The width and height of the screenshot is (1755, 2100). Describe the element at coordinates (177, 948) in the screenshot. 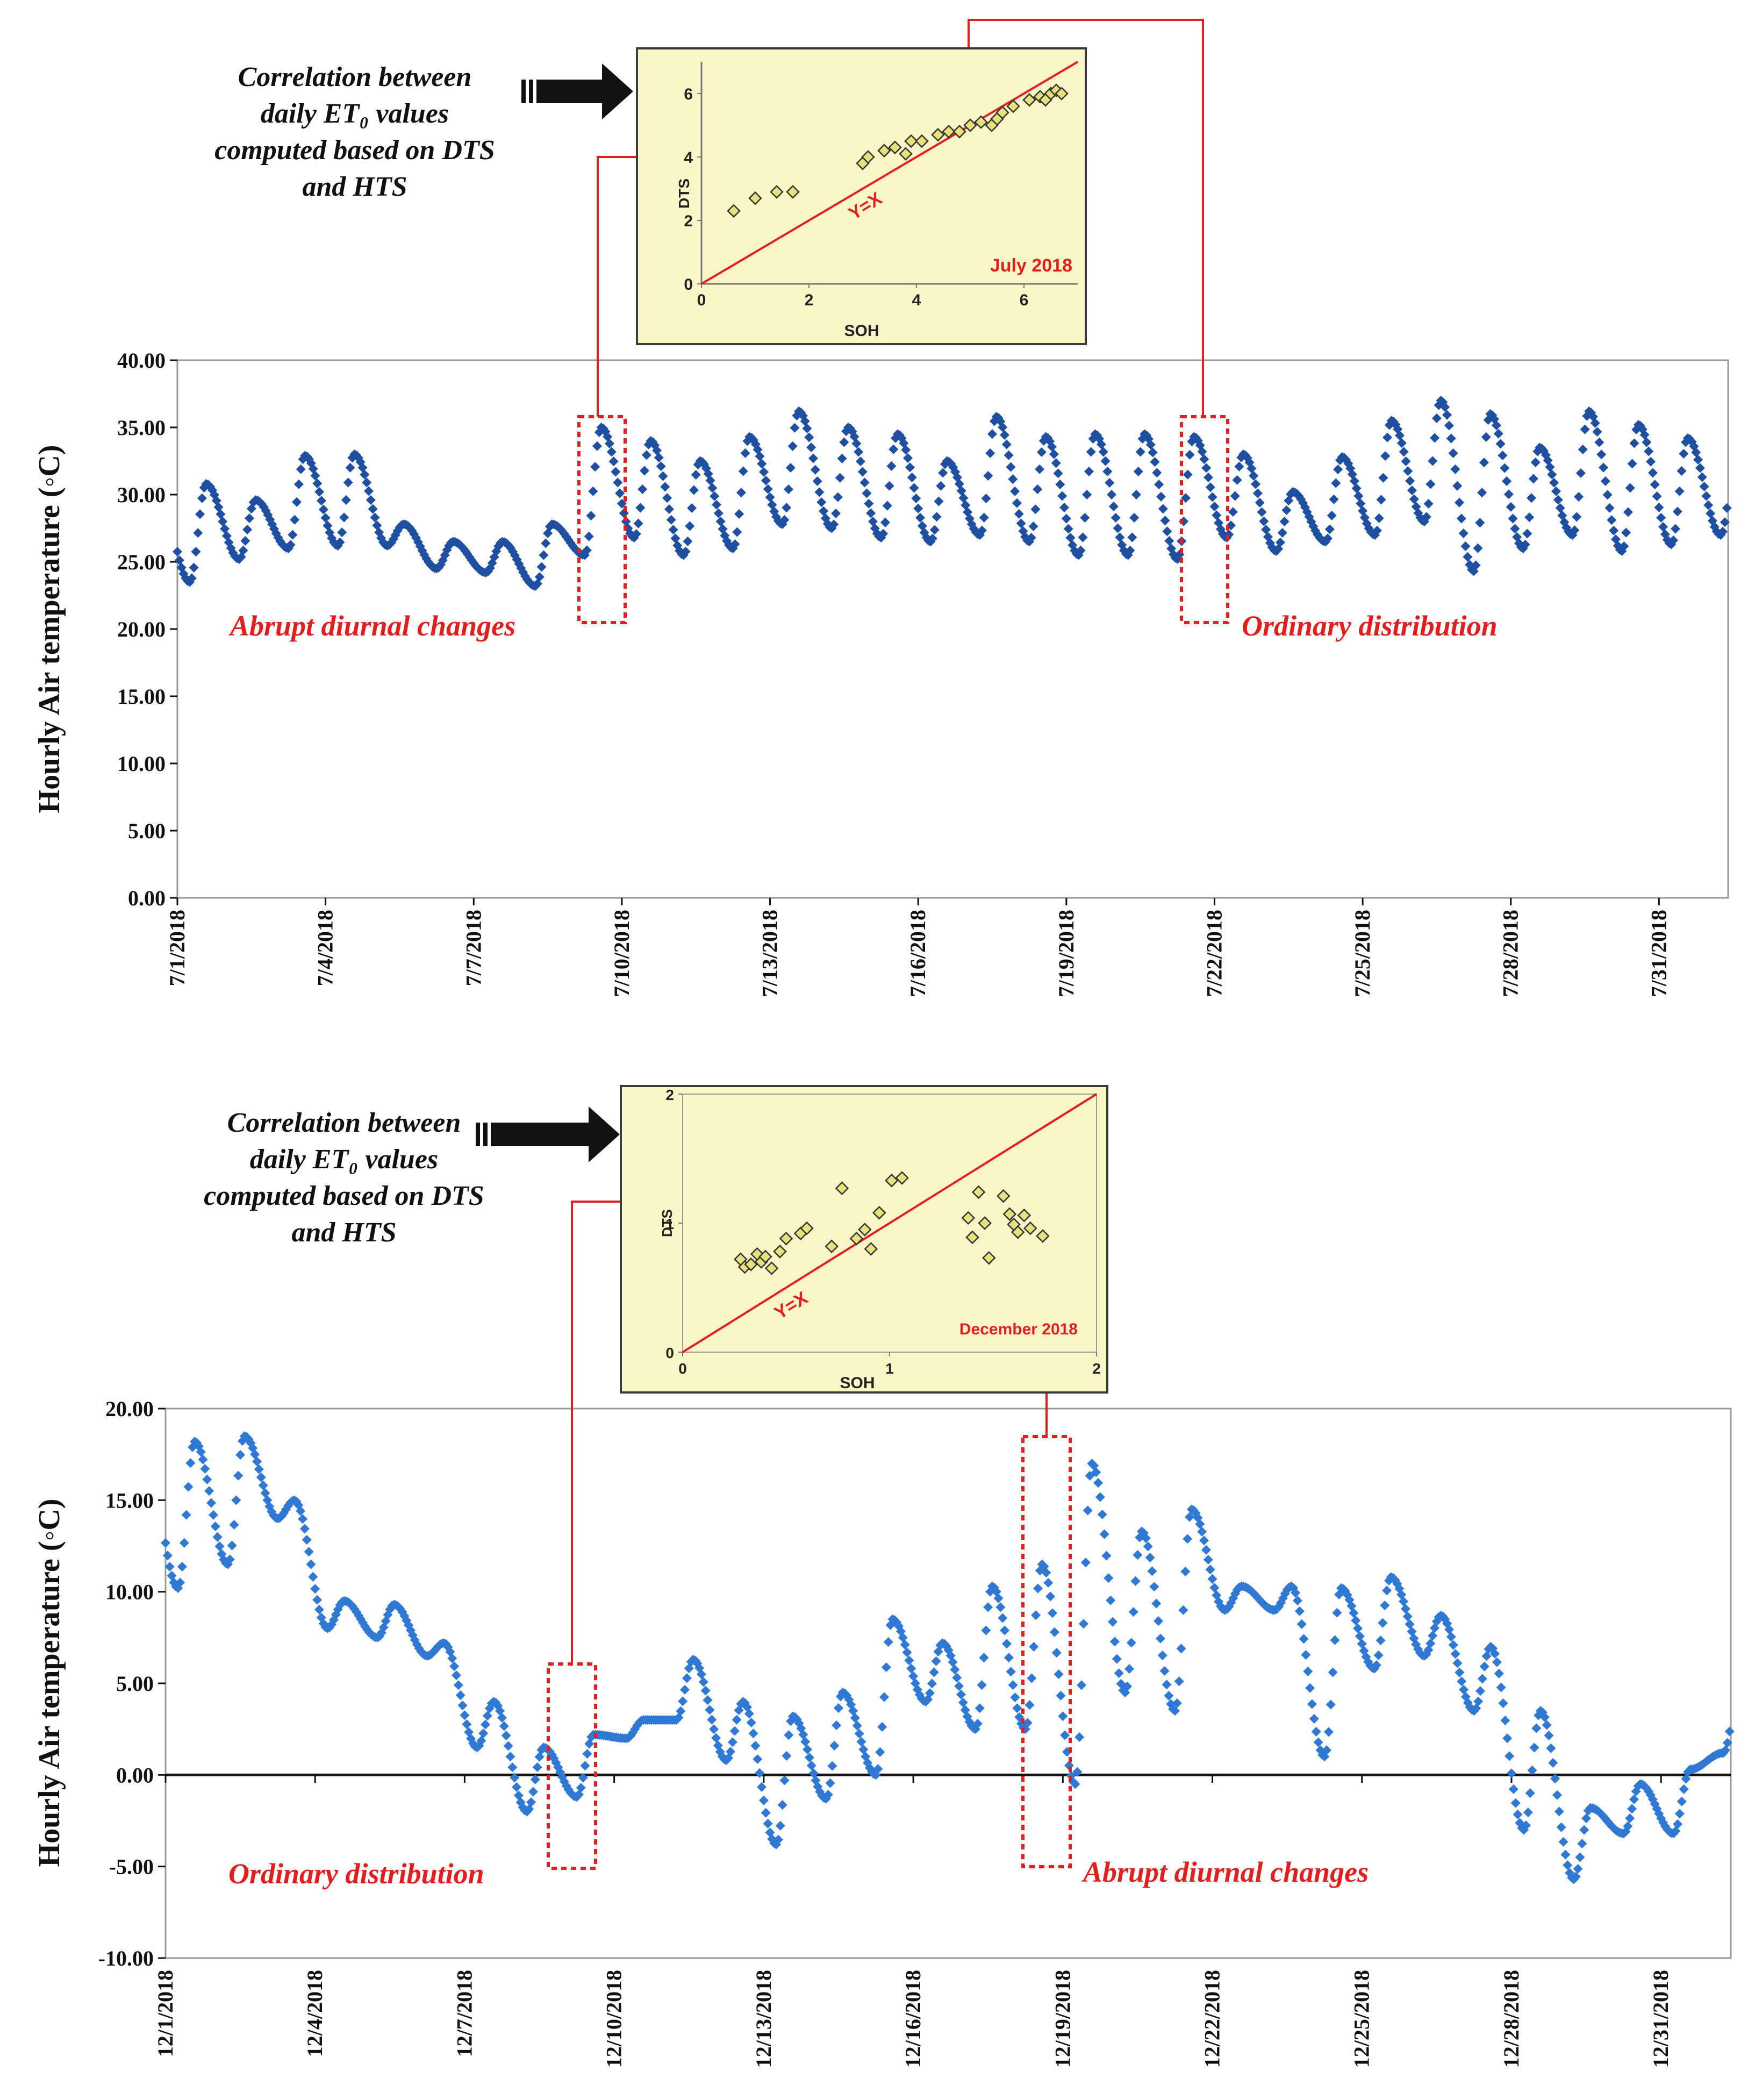

I see `x-tick-label: 7/1/2018` at that location.